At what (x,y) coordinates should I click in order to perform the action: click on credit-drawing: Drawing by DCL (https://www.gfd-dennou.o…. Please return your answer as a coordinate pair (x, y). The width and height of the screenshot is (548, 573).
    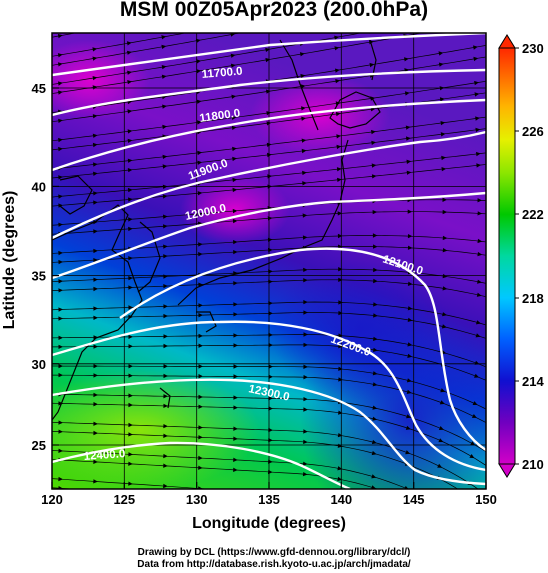
    Looking at the image, I should click on (274, 552).